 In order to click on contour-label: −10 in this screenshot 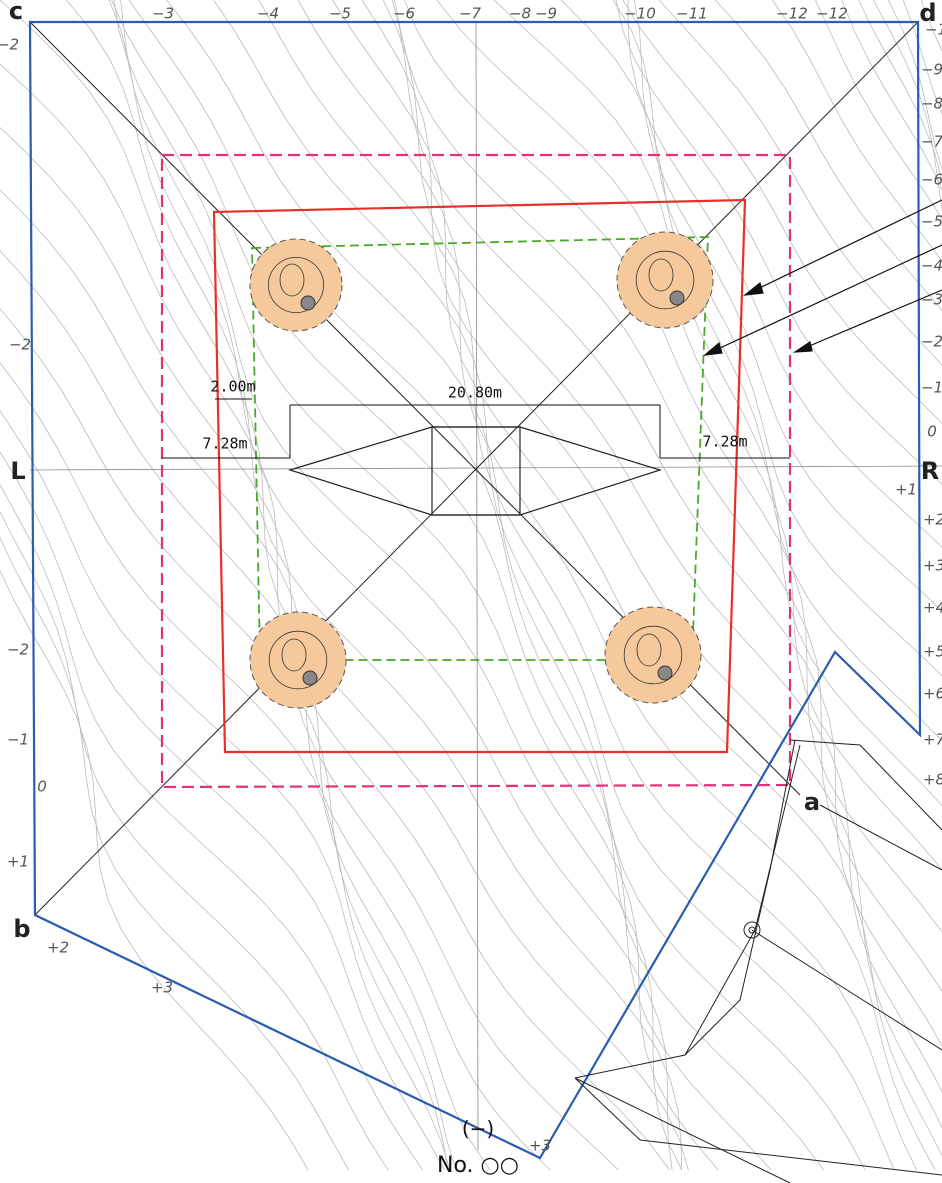, I will do `click(640, 14)`.